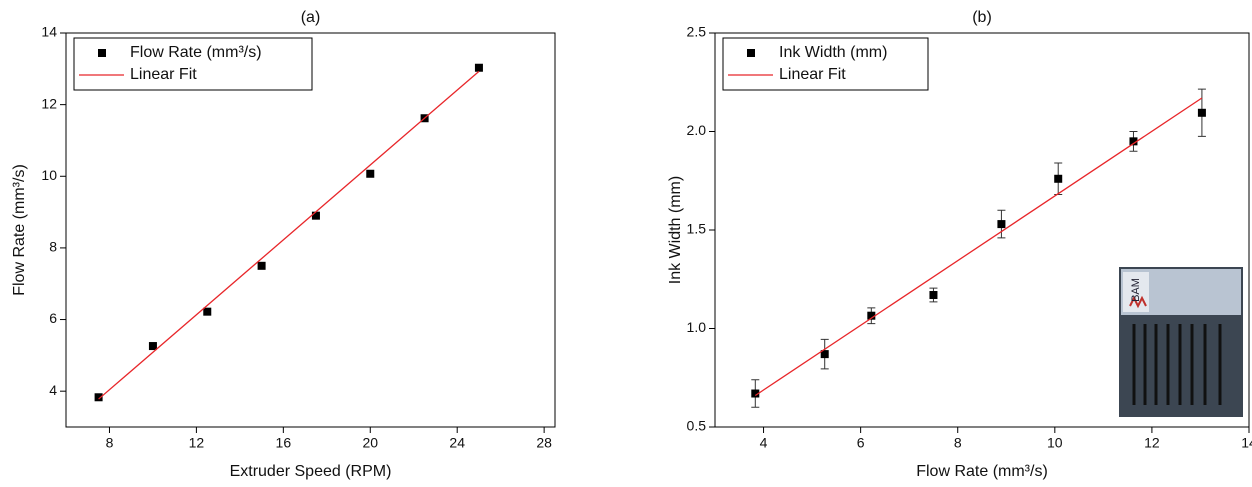  Describe the element at coordinates (1138, 302) in the screenshot. I see `photo-logo` at that location.